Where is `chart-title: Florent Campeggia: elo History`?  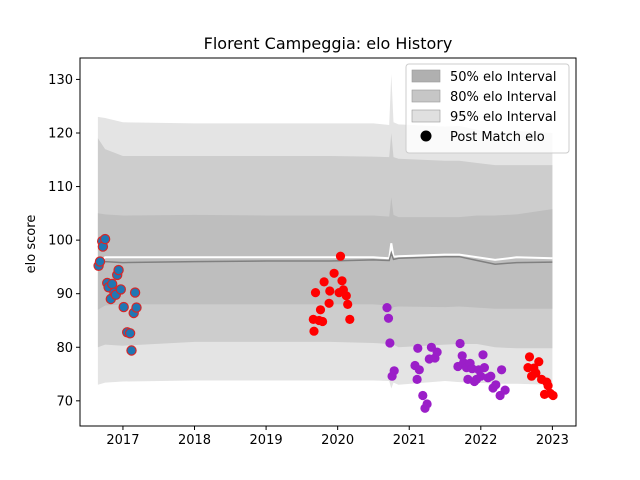
chart-title: Florent Campeggia: elo History is located at coordinates (328, 43).